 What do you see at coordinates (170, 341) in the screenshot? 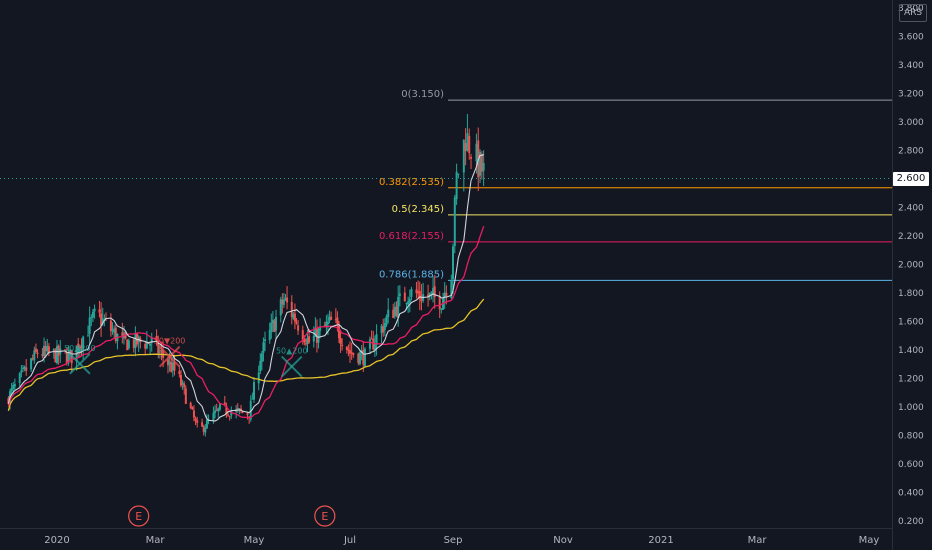
I see `cross-label: 50▼200` at bounding box center [170, 341].